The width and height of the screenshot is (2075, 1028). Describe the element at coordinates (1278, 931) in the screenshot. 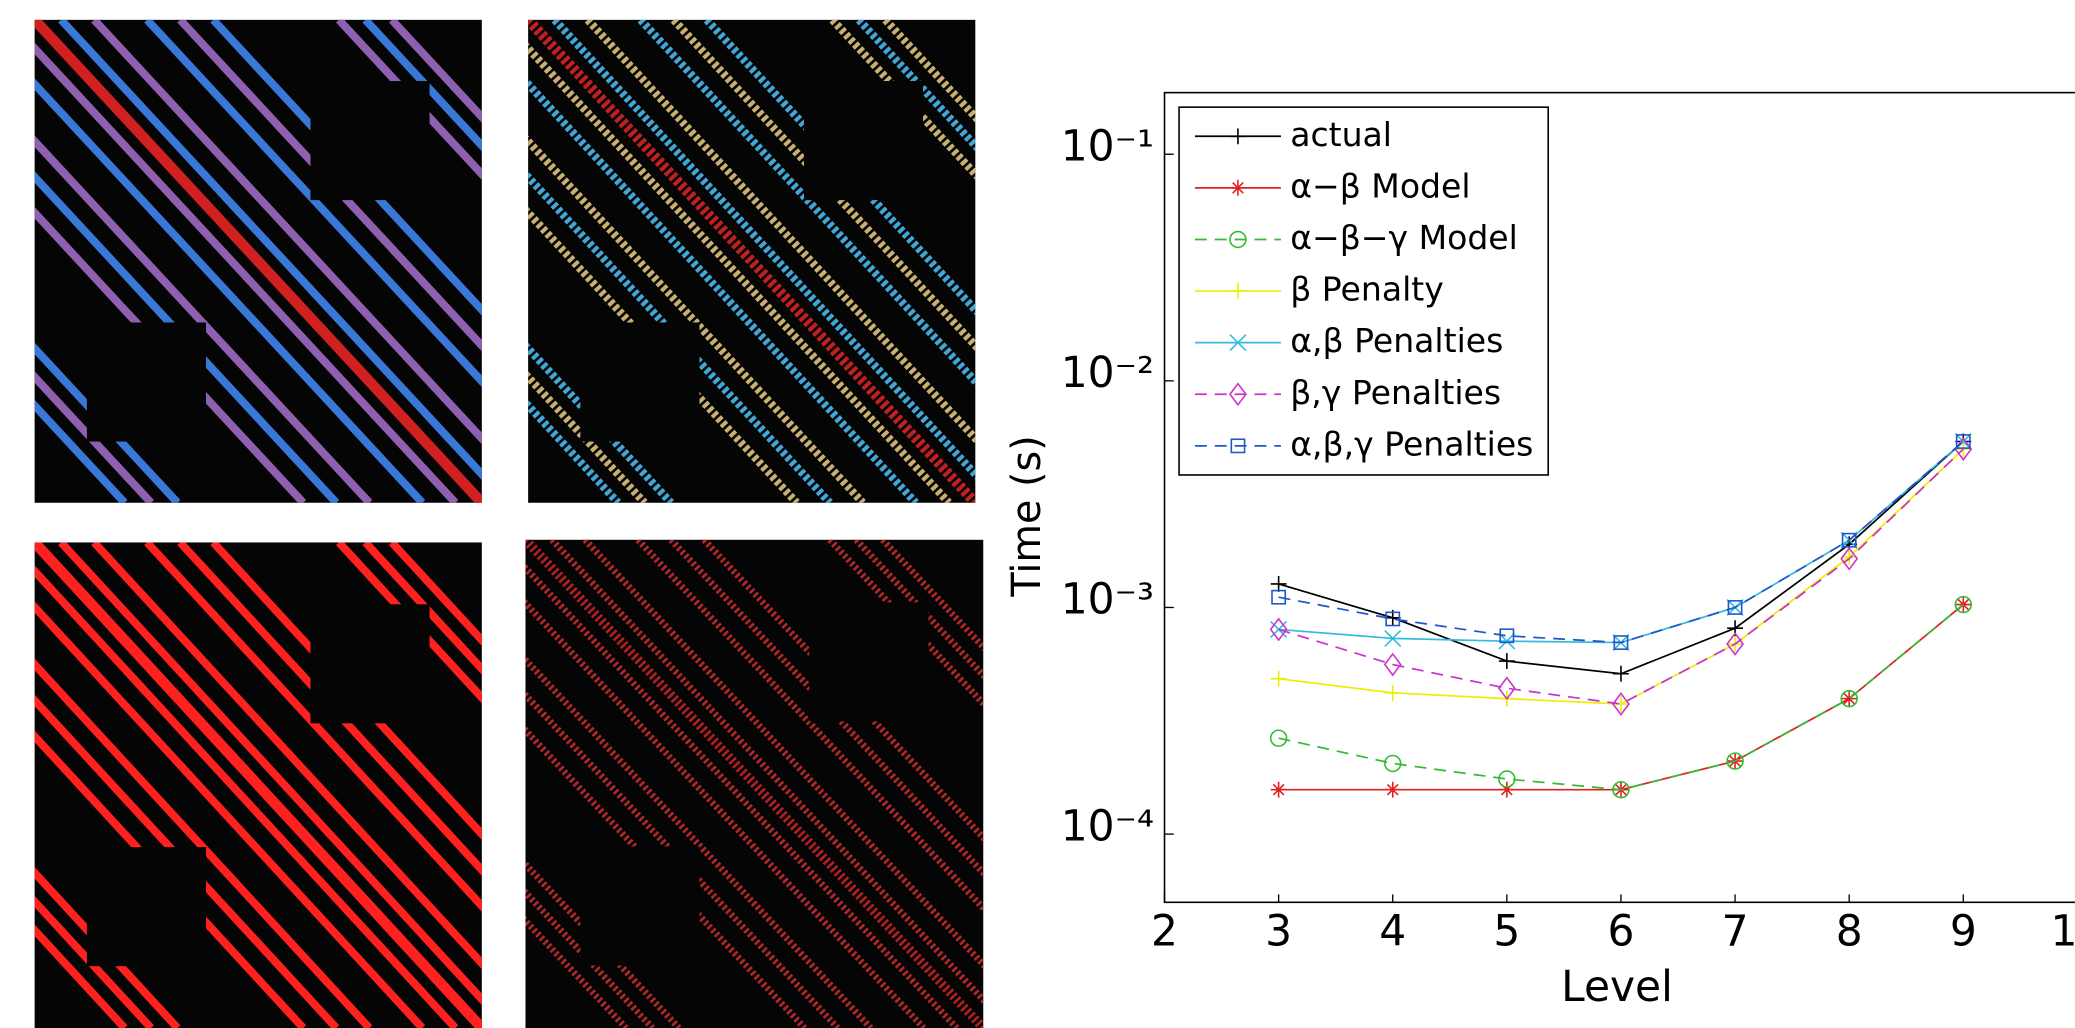

I see `x-tick-label: 3` at that location.